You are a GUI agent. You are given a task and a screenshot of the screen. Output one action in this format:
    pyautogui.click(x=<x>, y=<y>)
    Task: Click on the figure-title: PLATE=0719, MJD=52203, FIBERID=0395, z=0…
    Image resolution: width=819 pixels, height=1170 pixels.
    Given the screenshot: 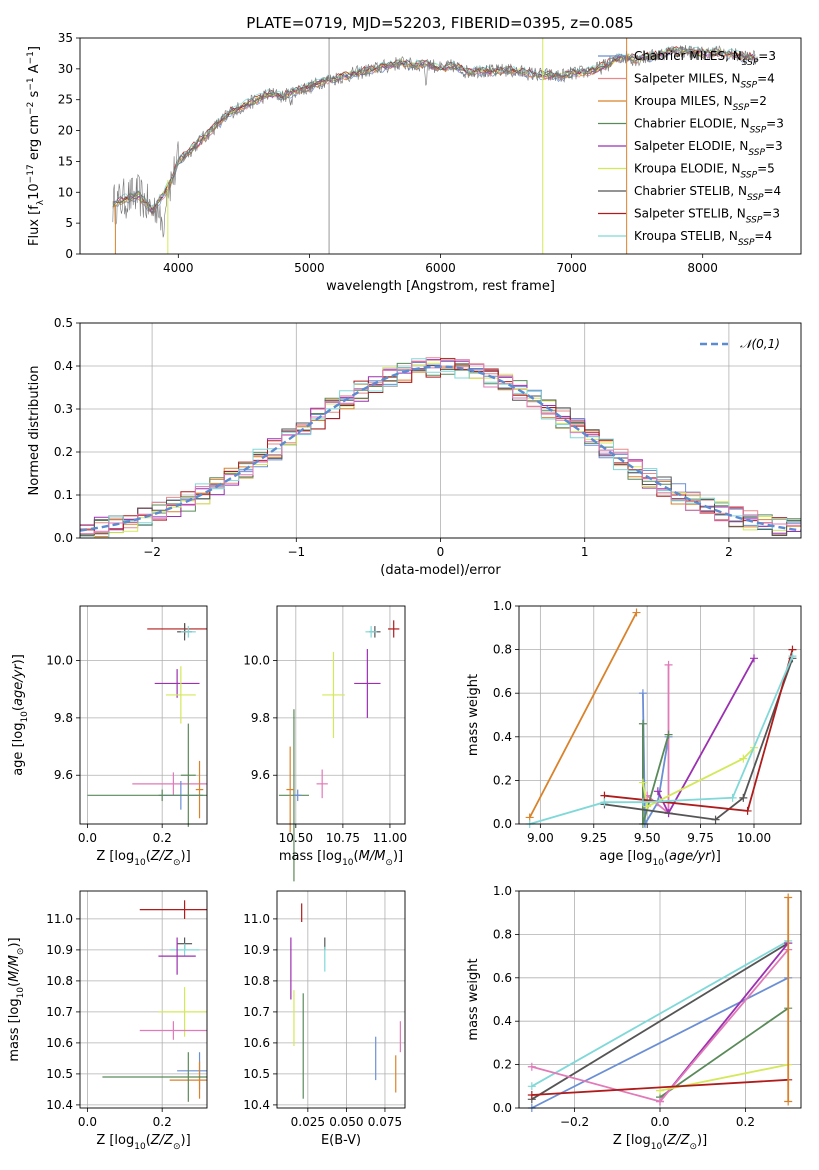 What is the action you would take?
    pyautogui.click(x=439, y=23)
    